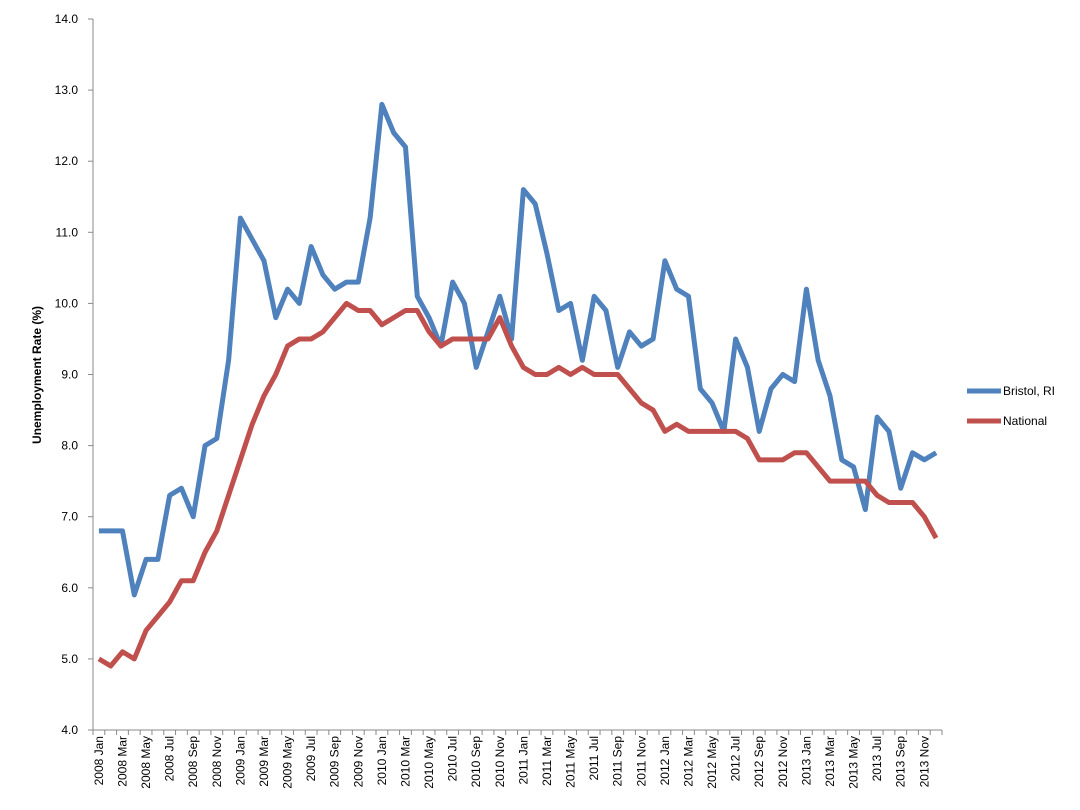 This screenshot has width=1080, height=810. I want to click on x-tick-label: 2009 Mar, so click(264, 761).